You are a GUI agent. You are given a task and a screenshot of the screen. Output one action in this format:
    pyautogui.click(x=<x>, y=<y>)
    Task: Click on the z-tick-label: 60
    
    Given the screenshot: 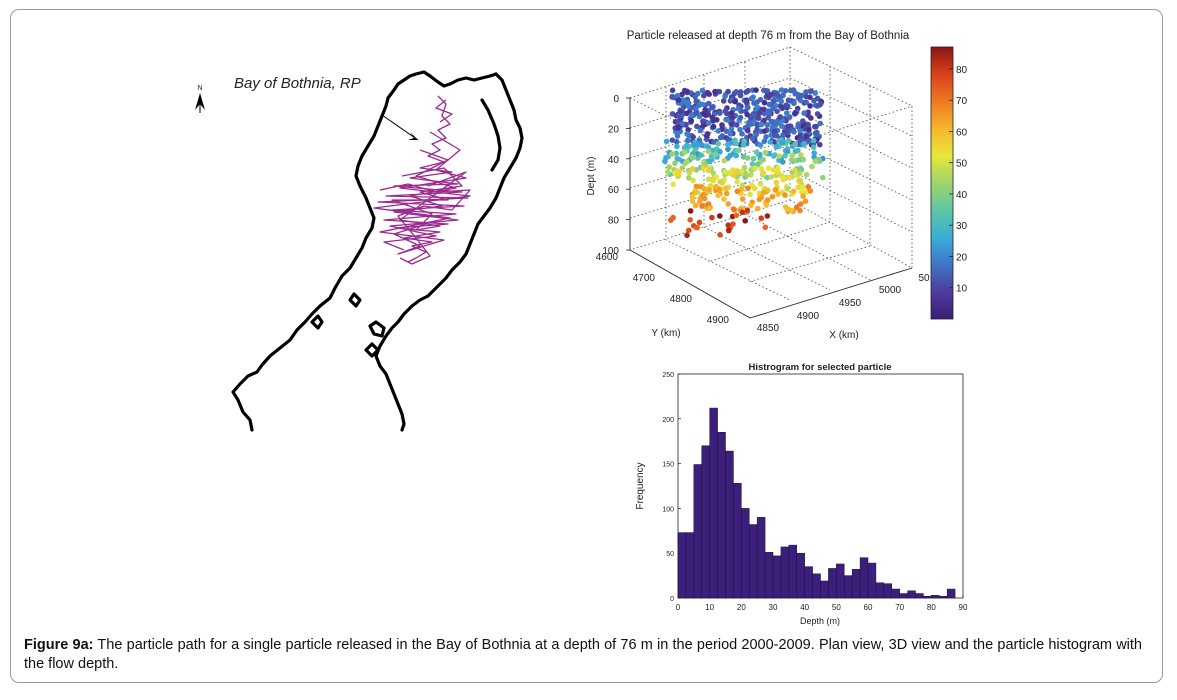 What is the action you would take?
    pyautogui.click(x=614, y=190)
    